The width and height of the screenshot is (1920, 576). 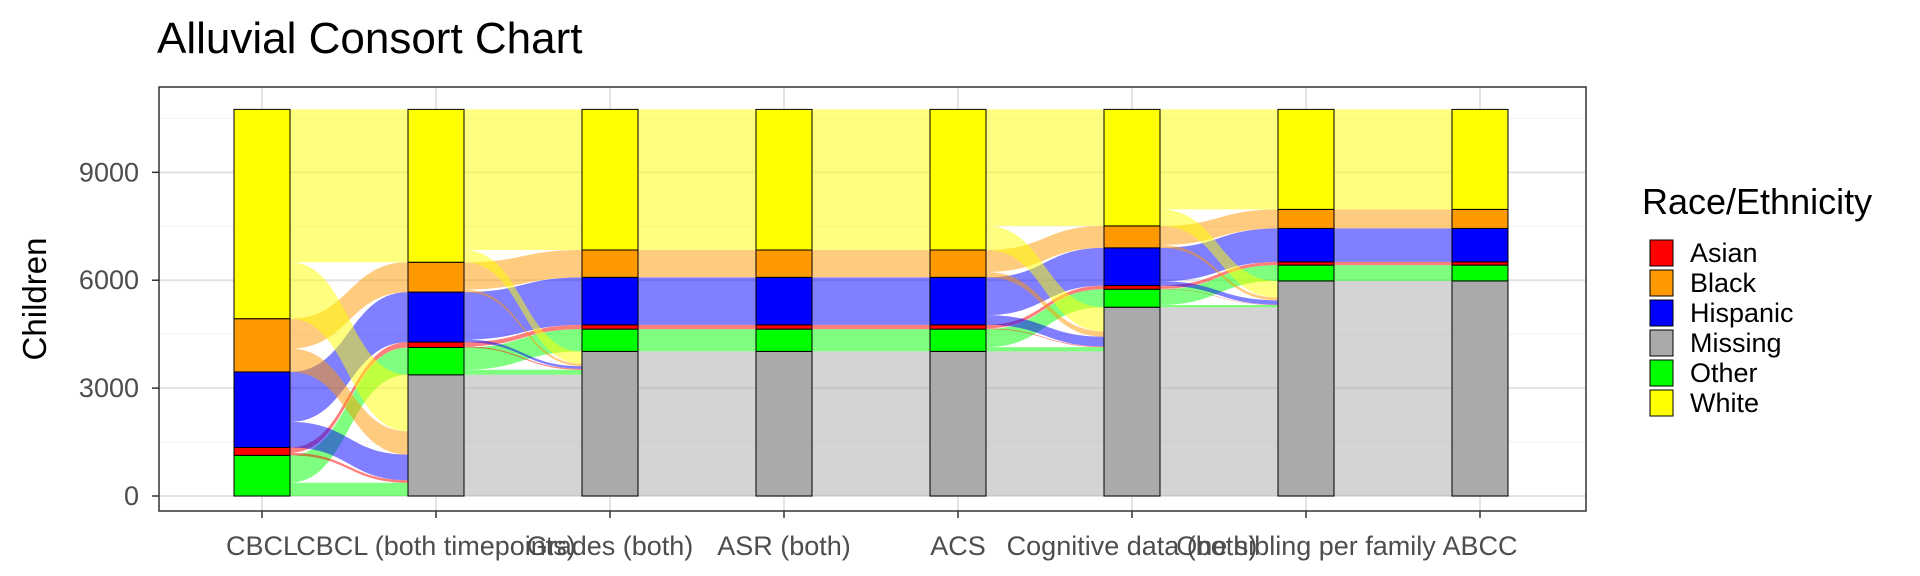 I want to click on x-tick-label: CBCL (both timepoints), so click(x=436, y=546).